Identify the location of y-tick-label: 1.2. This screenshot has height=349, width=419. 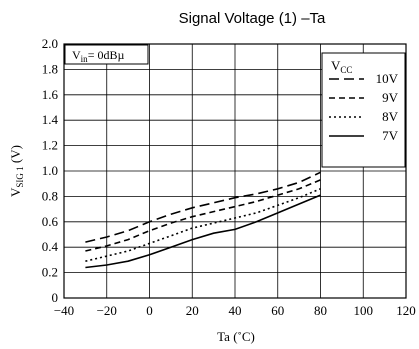
(50, 145).